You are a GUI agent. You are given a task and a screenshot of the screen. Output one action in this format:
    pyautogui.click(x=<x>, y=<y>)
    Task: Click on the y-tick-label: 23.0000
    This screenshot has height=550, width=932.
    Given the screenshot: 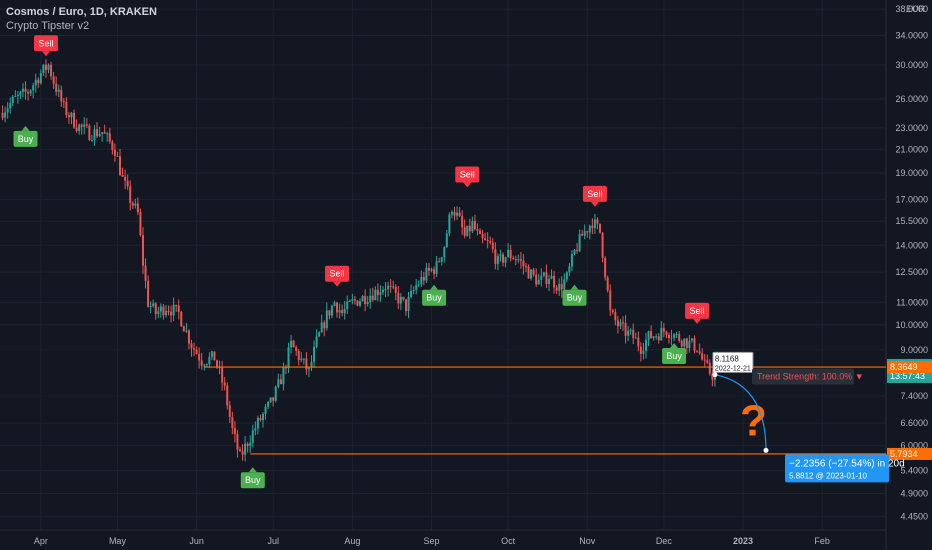 What is the action you would take?
    pyautogui.click(x=911, y=128)
    